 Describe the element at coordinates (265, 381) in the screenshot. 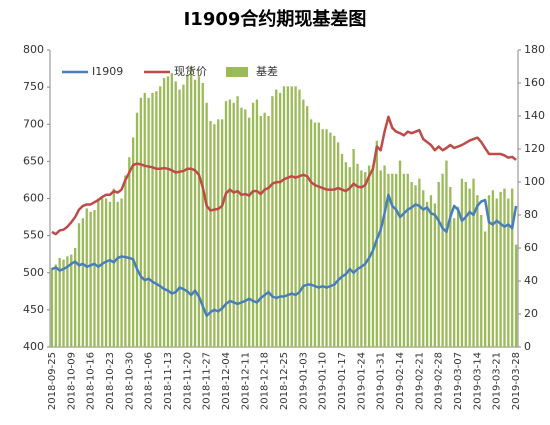

I see `x-tick-label: 2018-12-18` at that location.